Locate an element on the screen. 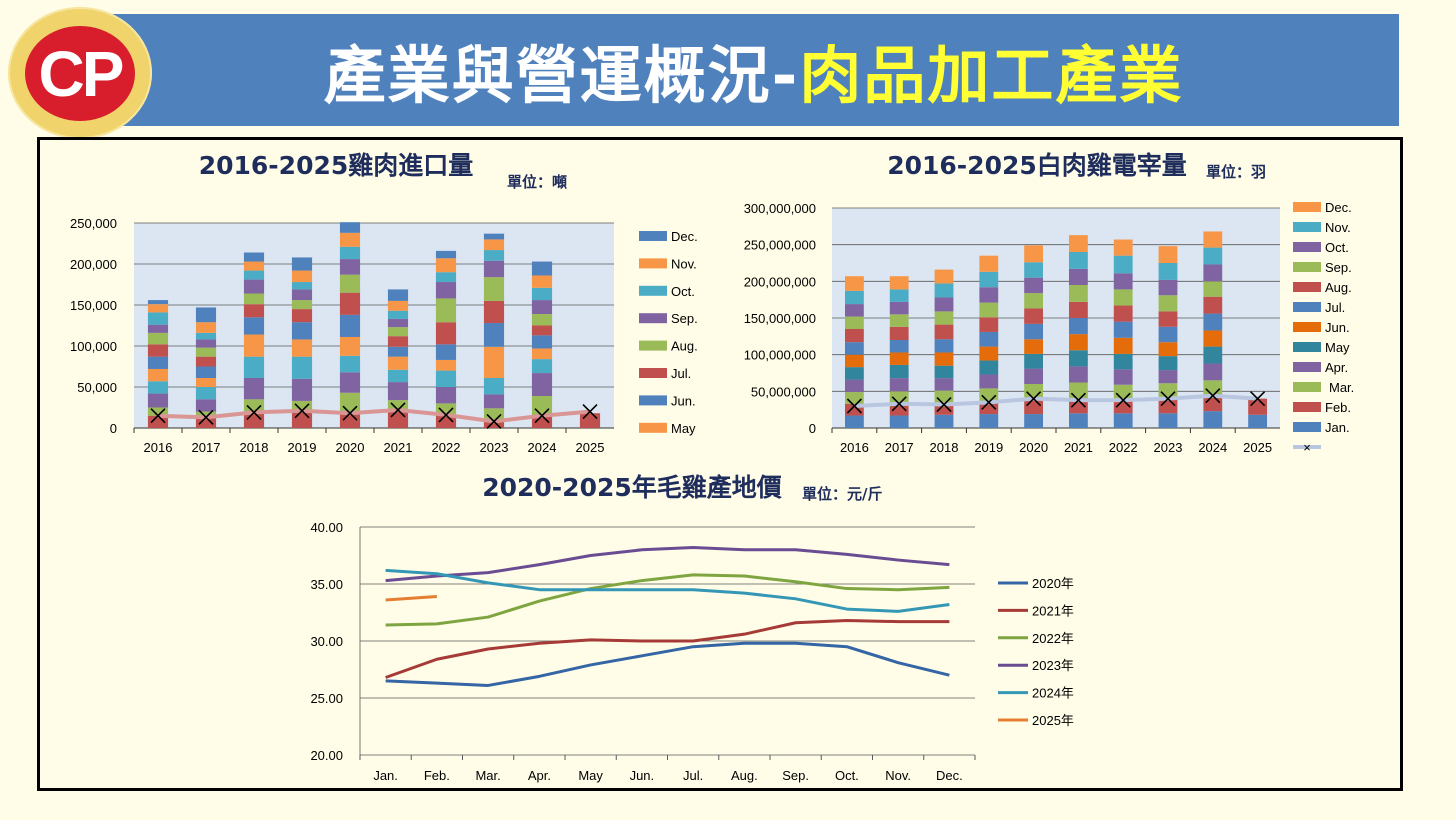 The height and width of the screenshot is (820, 1456). chart3-x-tick-label: Nov. is located at coordinates (898, 775).